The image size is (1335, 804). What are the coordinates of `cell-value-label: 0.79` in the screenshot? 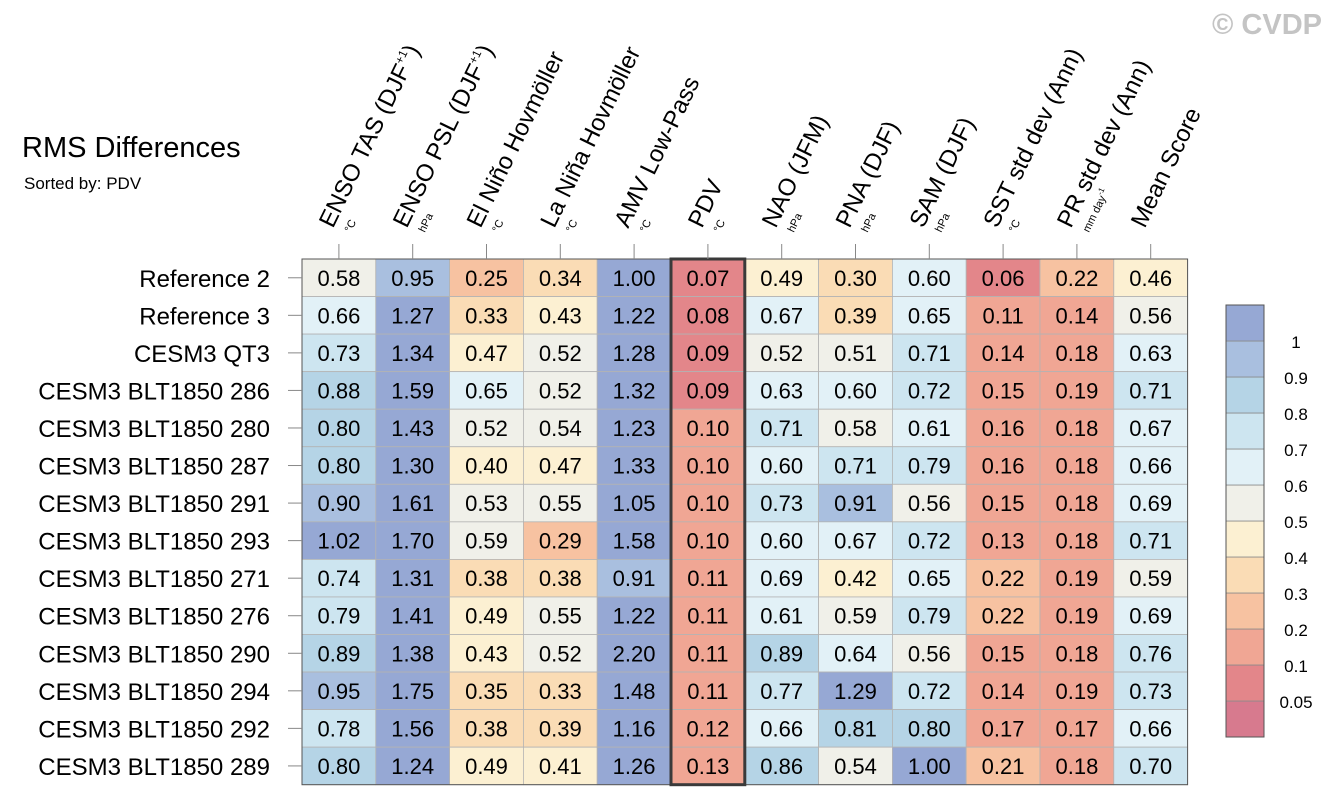 It's located at (929, 466).